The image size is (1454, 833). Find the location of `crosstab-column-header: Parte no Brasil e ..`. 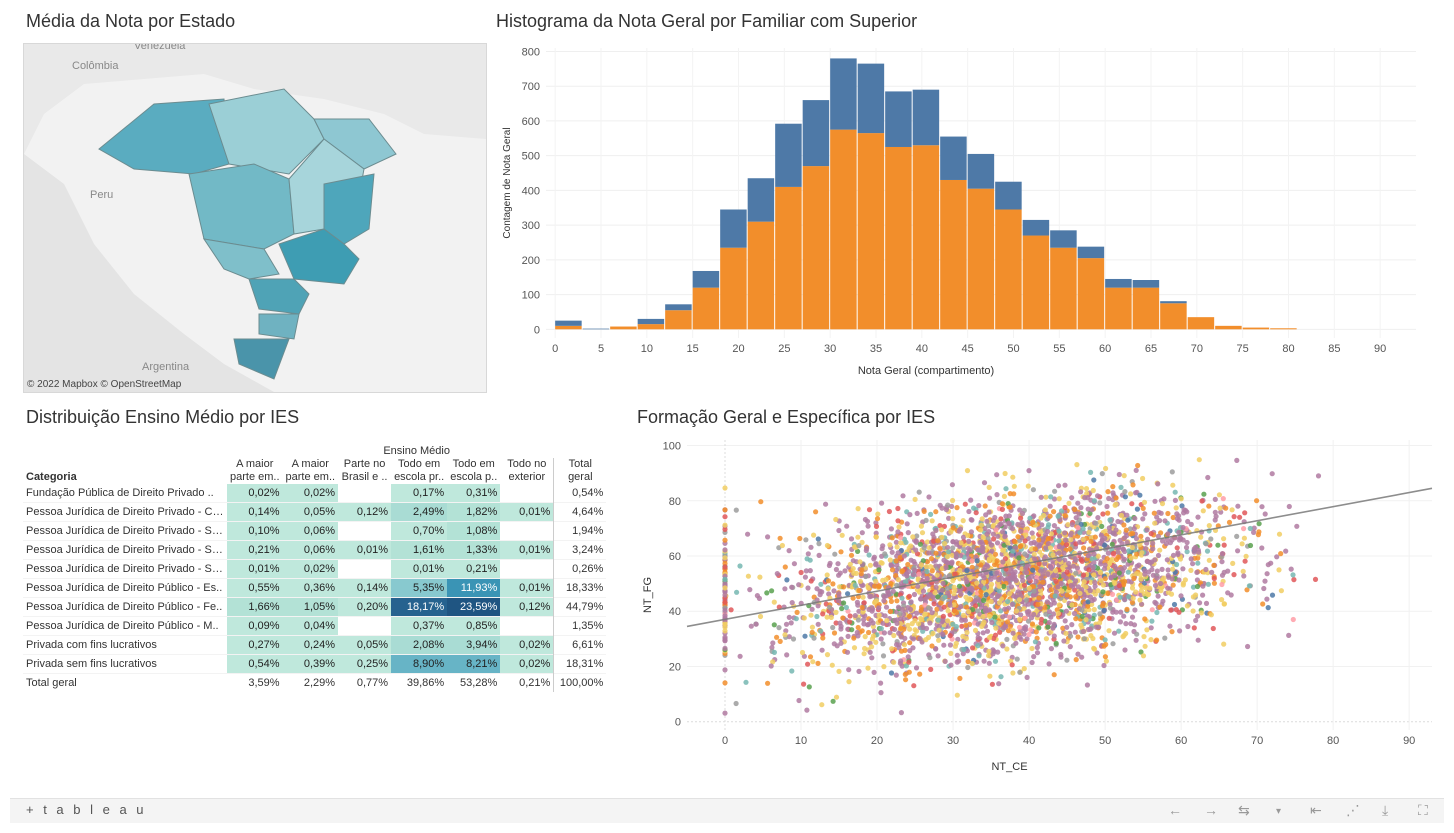

crosstab-column-header: Parte no Brasil e .. is located at coordinates (364, 471).